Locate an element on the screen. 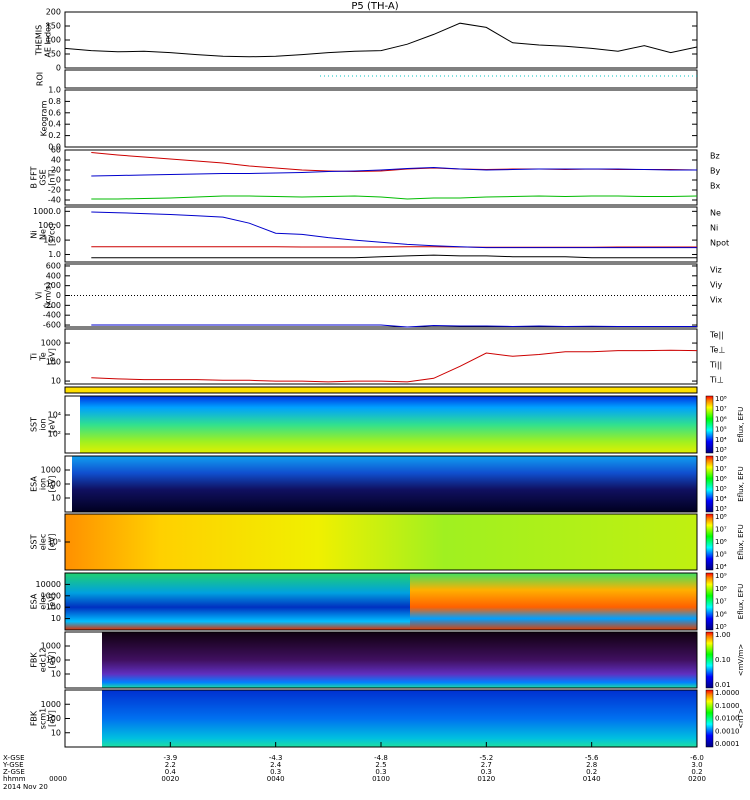  y-axis-label: Ne is located at coordinates (43, 234).